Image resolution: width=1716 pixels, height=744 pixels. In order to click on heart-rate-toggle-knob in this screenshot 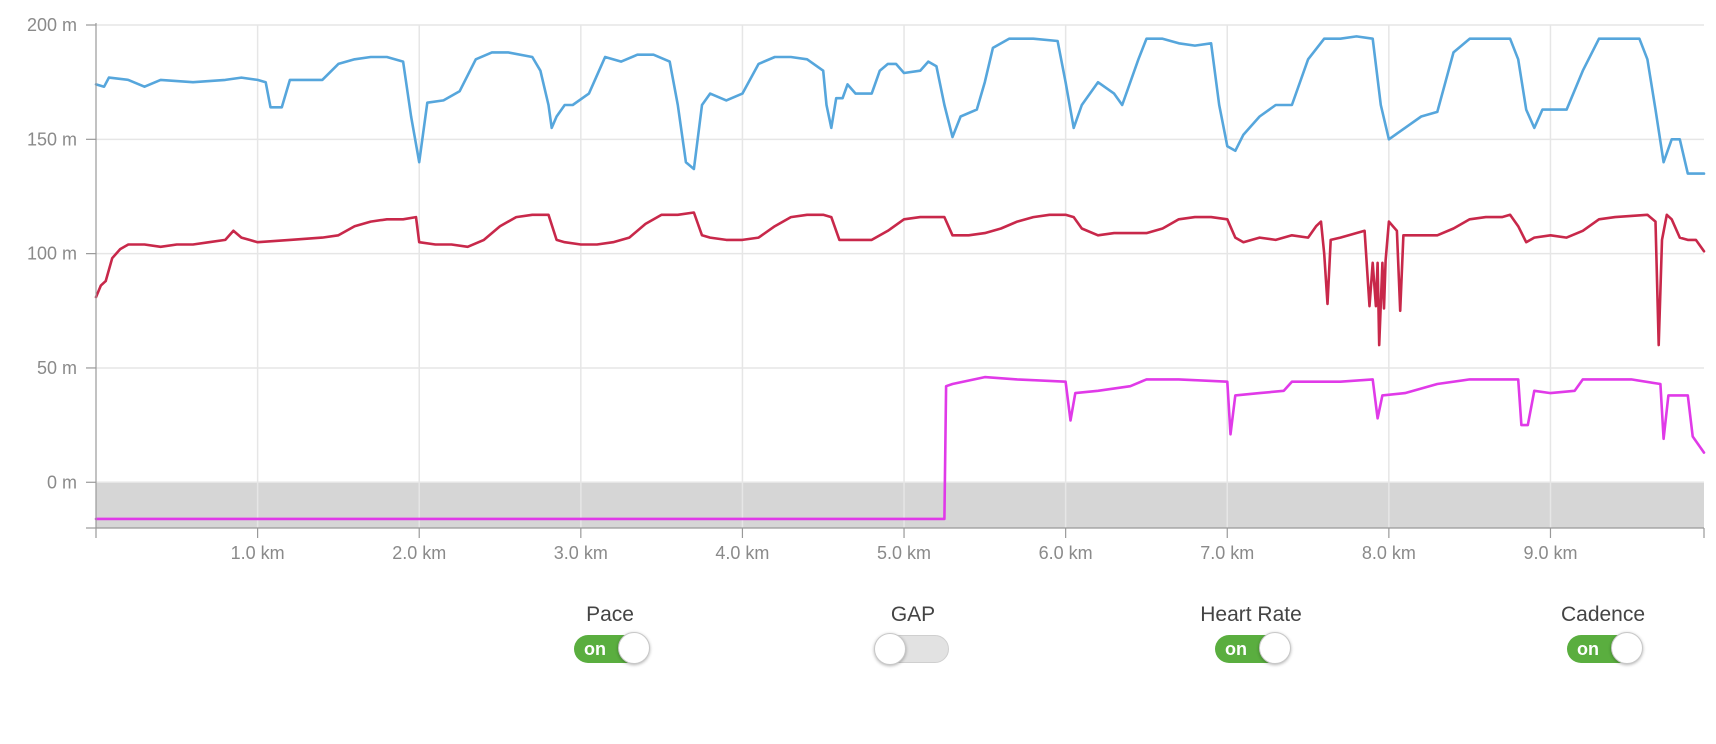, I will do `click(1275, 648)`.